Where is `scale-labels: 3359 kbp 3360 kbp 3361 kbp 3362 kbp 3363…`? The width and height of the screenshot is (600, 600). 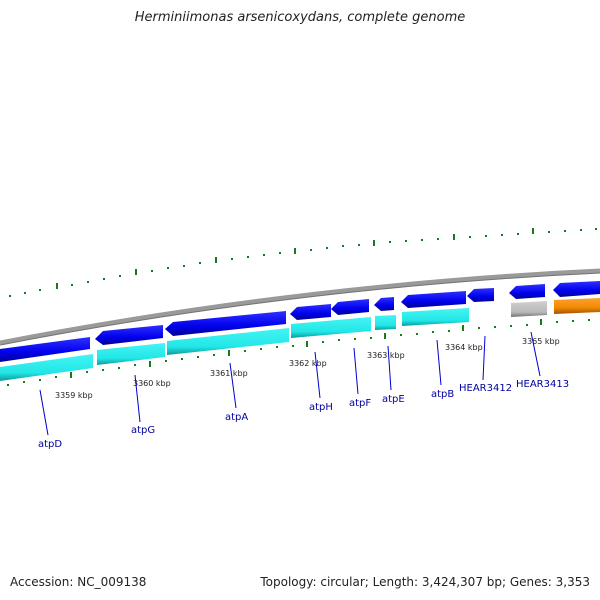 scale-labels: 3359 kbp 3360 kbp 3361 kbp 3362 kbp 3363… is located at coordinates (307, 368).